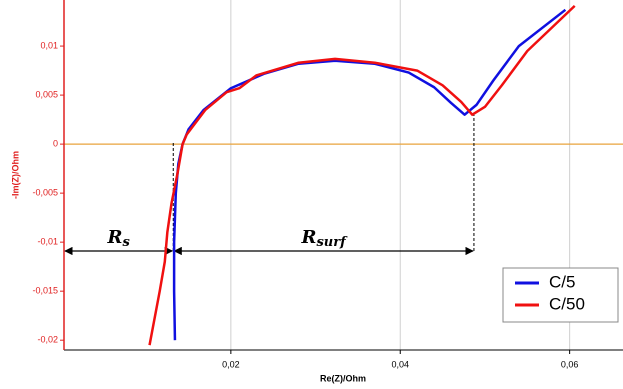 The height and width of the screenshot is (389, 623). What do you see at coordinates (47, 242) in the screenshot?
I see `y-tick-label: -0,01` at bounding box center [47, 242].